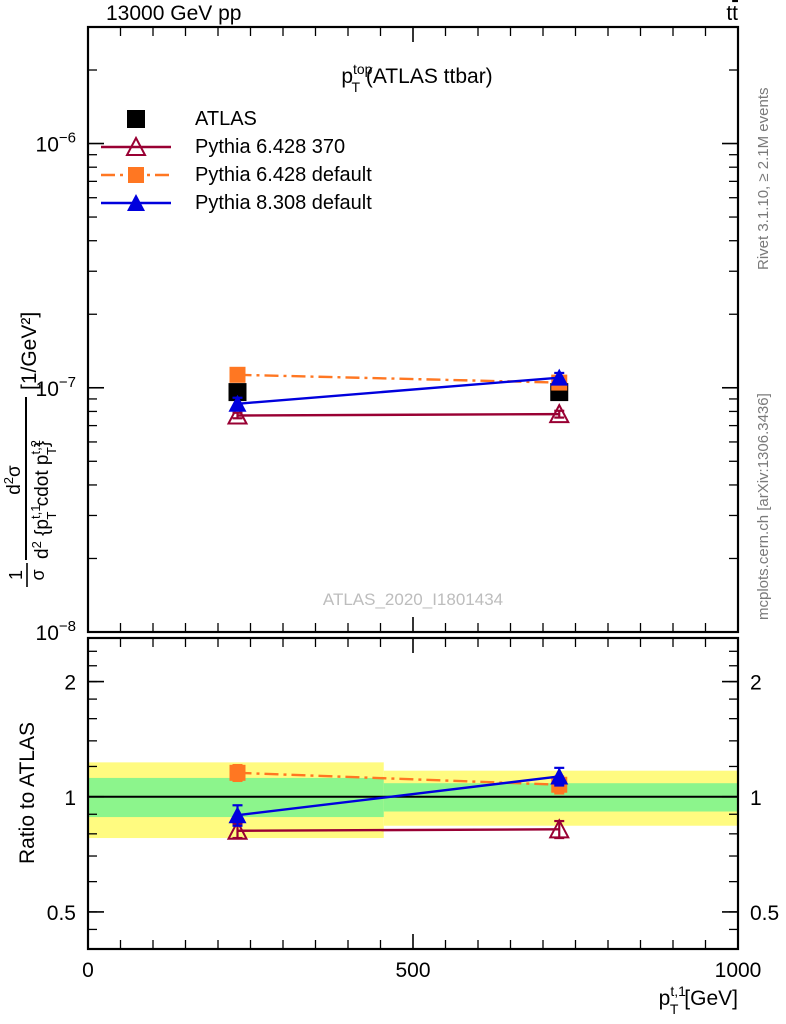 The width and height of the screenshot is (786, 1024). I want to click on watermark-analysis-id: ATLAS_2020_I1801434, so click(413, 599).